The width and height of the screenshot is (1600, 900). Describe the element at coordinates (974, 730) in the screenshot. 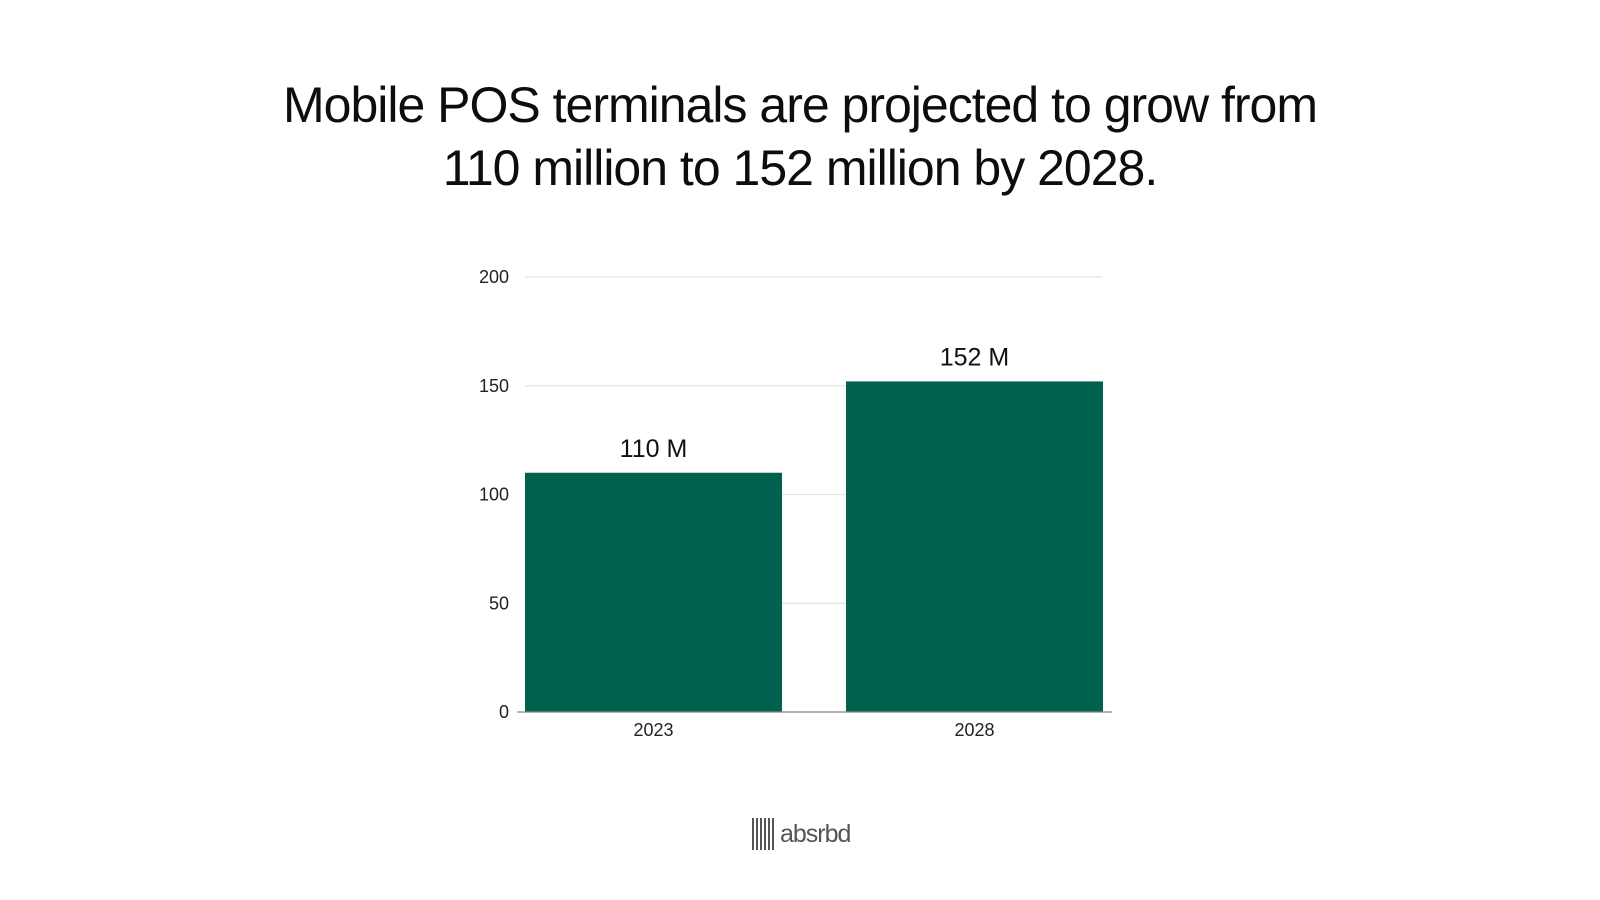

I see `x-tick-label: 2028` at that location.